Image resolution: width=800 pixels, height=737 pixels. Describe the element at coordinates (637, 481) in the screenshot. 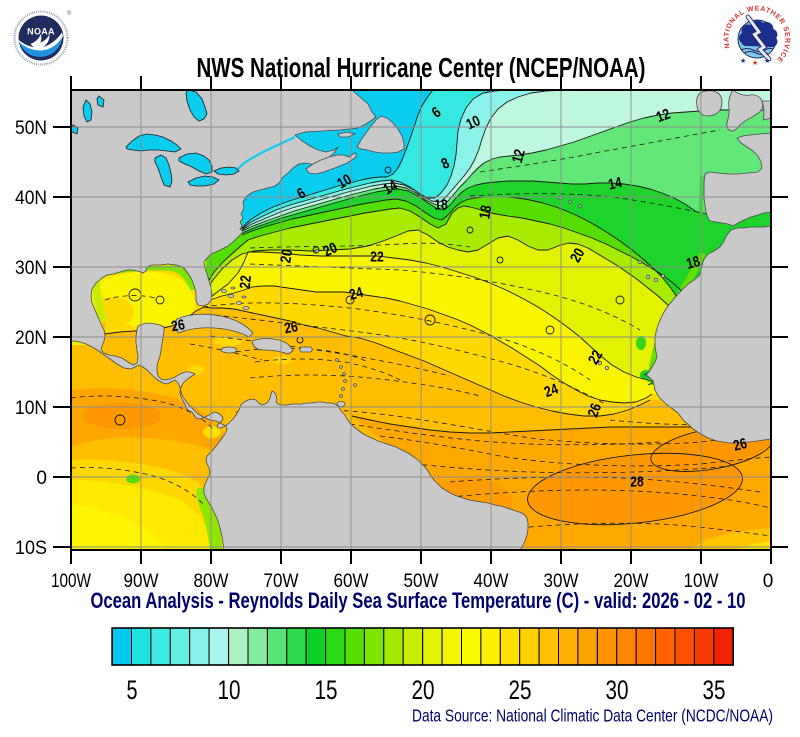

I see `svg-text: 28` at that location.